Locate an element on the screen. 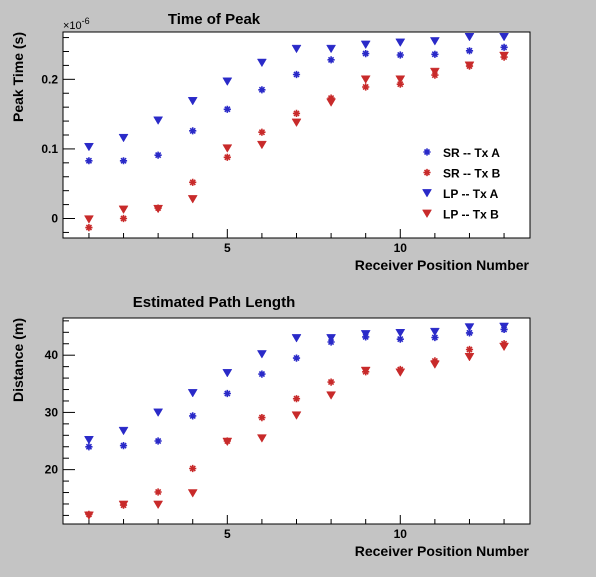 The image size is (596, 577). y-tick-label: 40 is located at coordinates (52, 355).